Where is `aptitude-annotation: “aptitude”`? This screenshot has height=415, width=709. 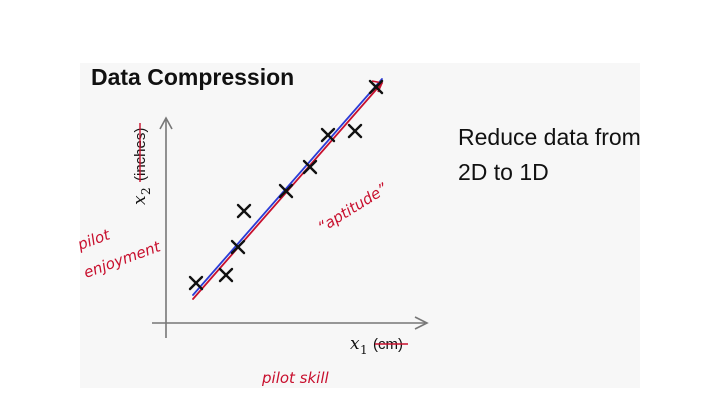 aptitude-annotation: “aptitude” is located at coordinates (353, 207).